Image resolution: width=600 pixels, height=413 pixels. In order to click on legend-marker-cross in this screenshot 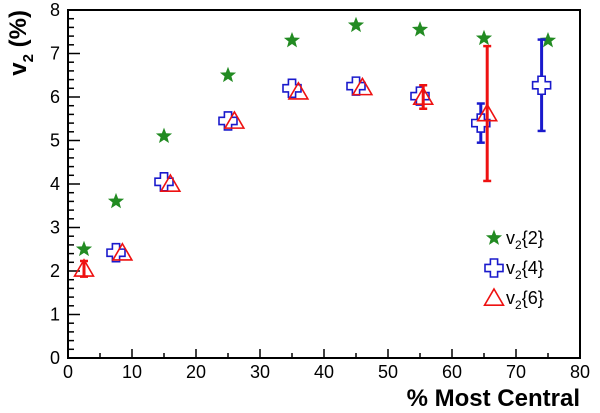, I will do `click(494, 268)`.